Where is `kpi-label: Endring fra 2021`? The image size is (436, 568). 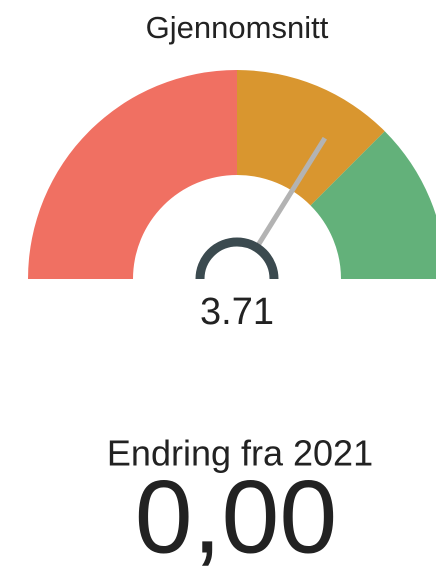 kpi-label: Endring fra 2021 is located at coordinates (240, 453).